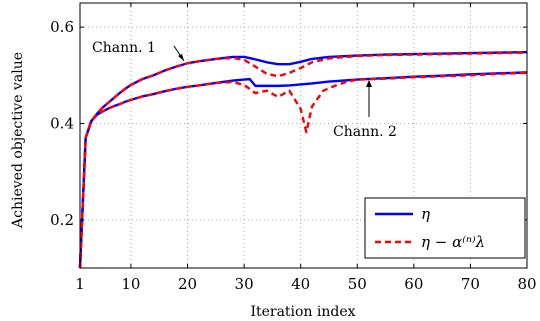 The height and width of the screenshot is (321, 540). What do you see at coordinates (187, 284) in the screenshot?
I see `x-tick-label: 20` at bounding box center [187, 284].